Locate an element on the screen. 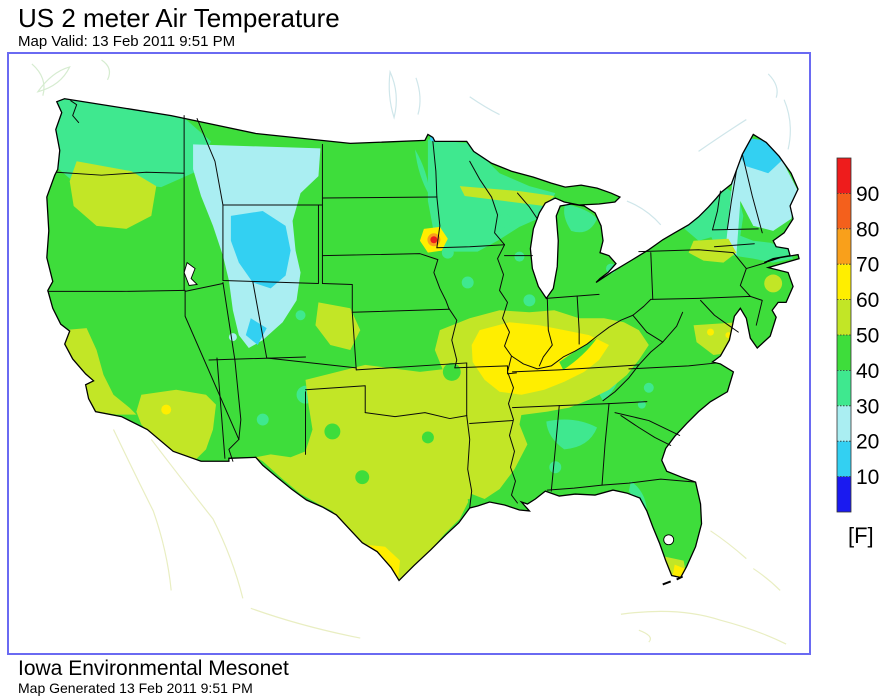  page-title: US 2 meter Air Temperature is located at coordinates (179, 18).